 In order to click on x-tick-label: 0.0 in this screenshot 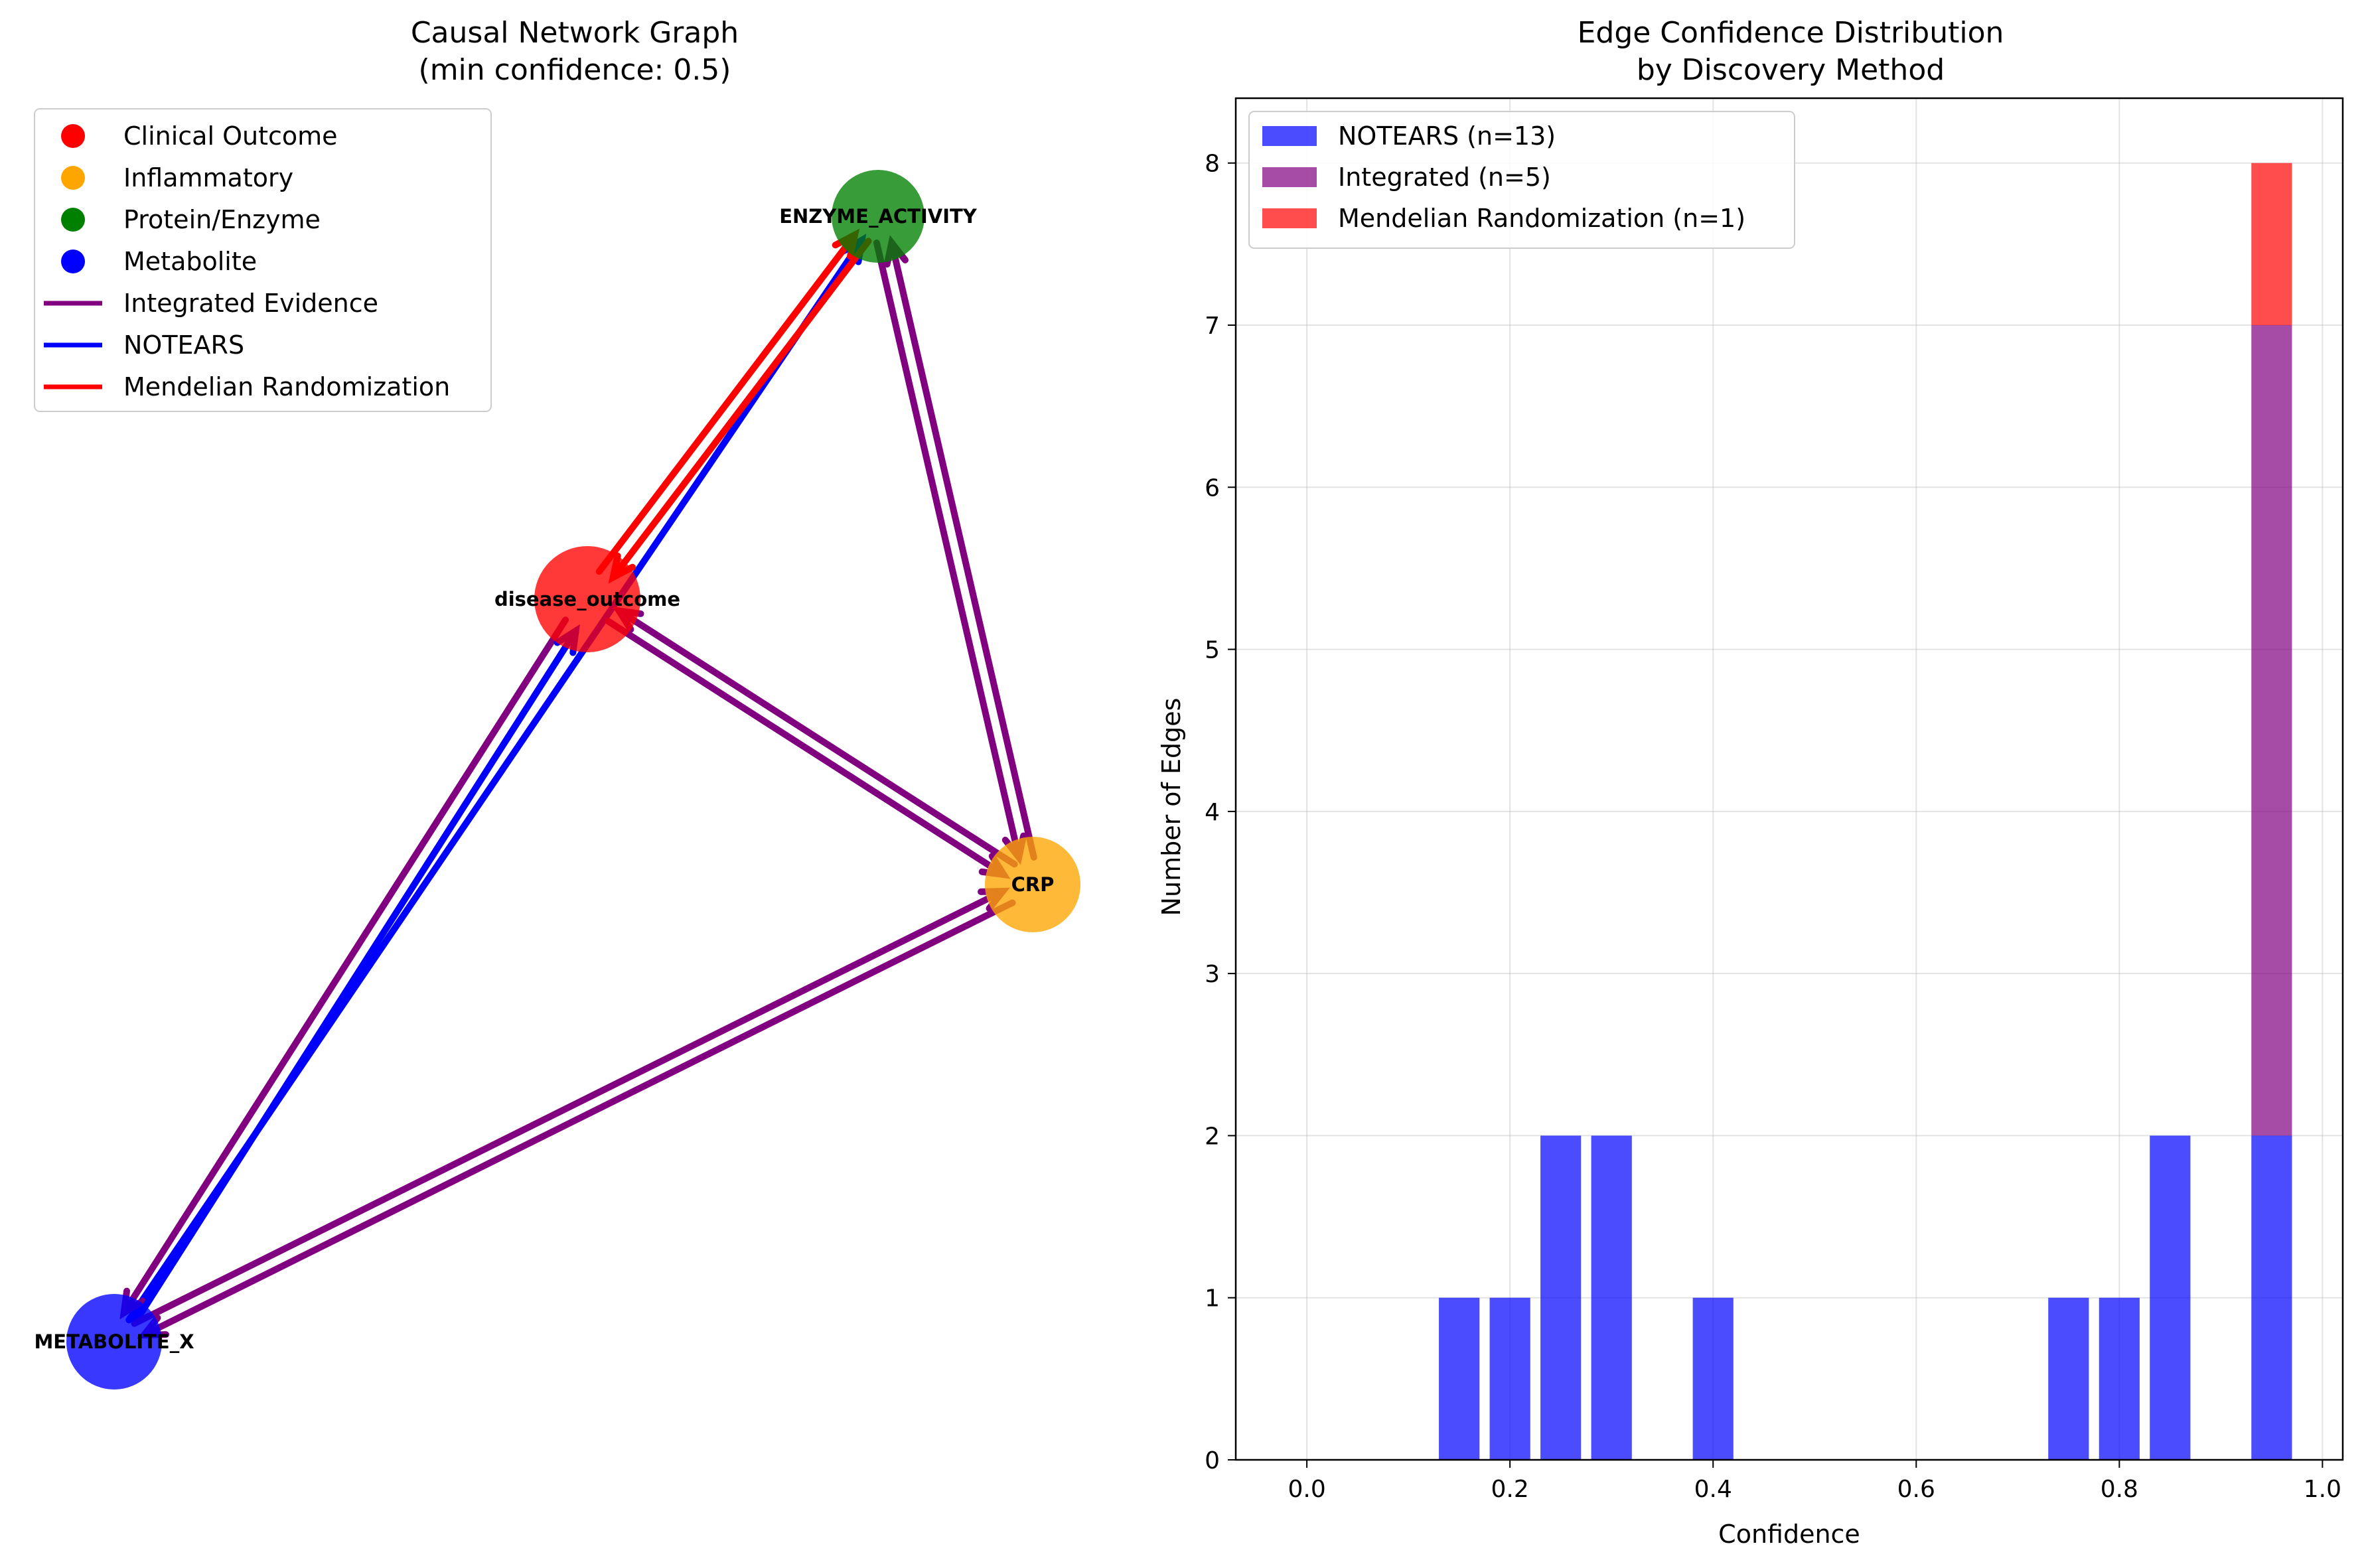, I will do `click(1306, 1489)`.